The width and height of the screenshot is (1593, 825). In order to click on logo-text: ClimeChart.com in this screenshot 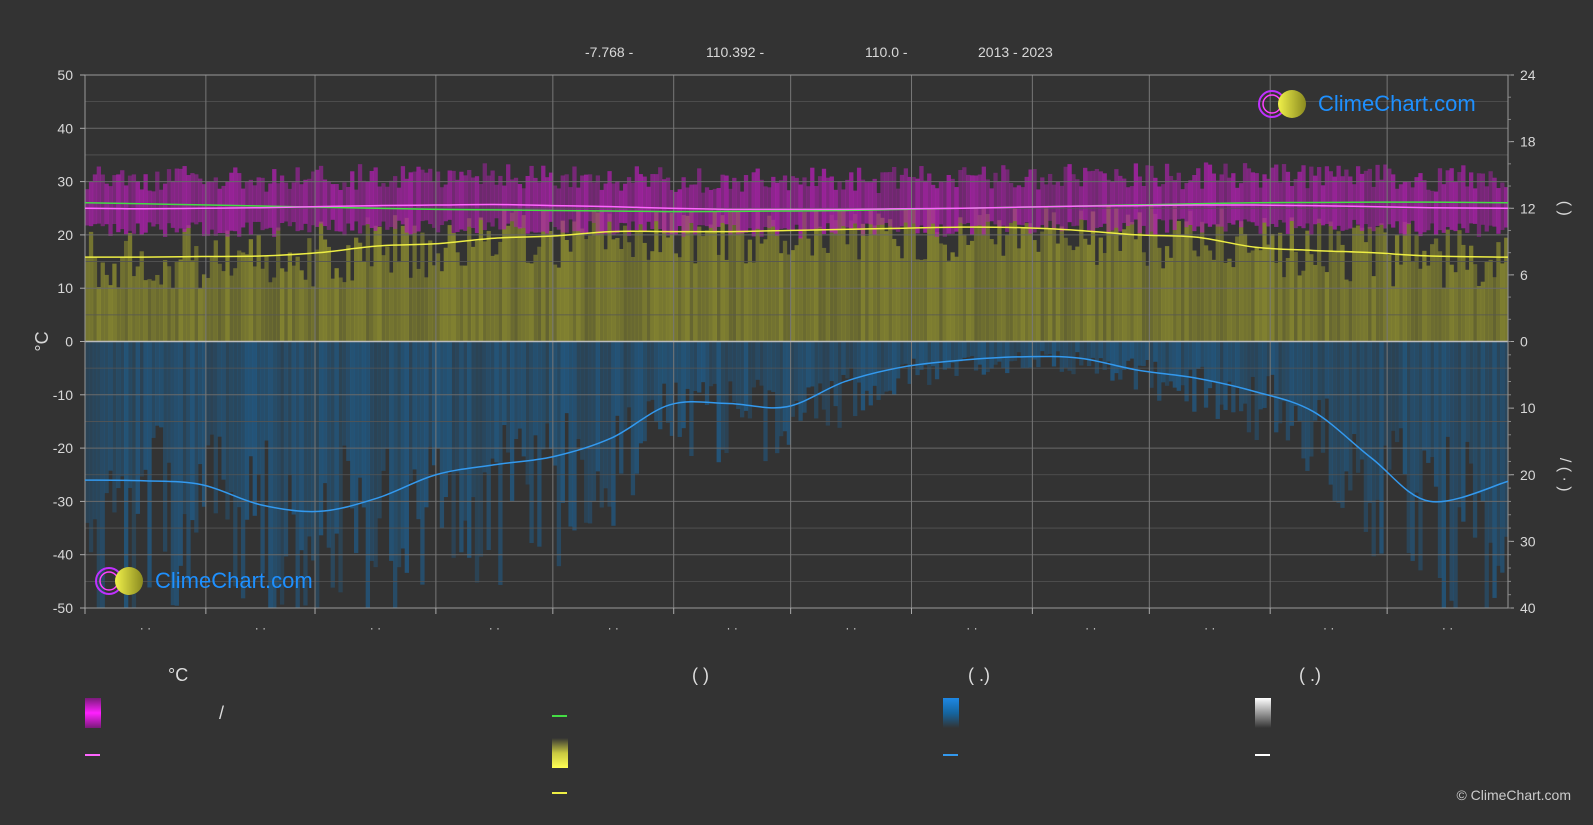, I will do `click(1397, 103)`.